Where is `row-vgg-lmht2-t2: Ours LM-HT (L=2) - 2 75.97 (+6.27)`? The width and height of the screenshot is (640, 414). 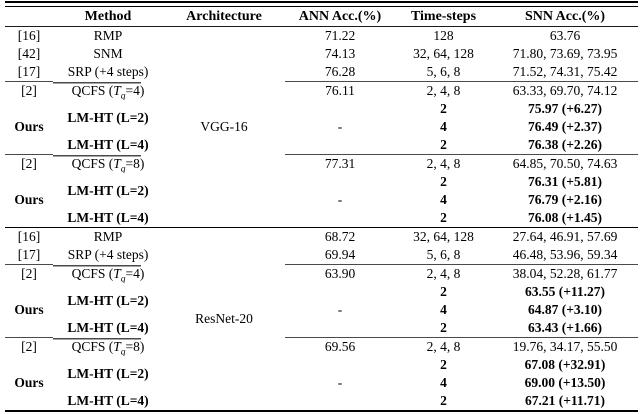
row-vgg-lmht2-t2: Ours LM-HT (L=2) - 2 75.97 (+6.27) is located at coordinates (321, 117).